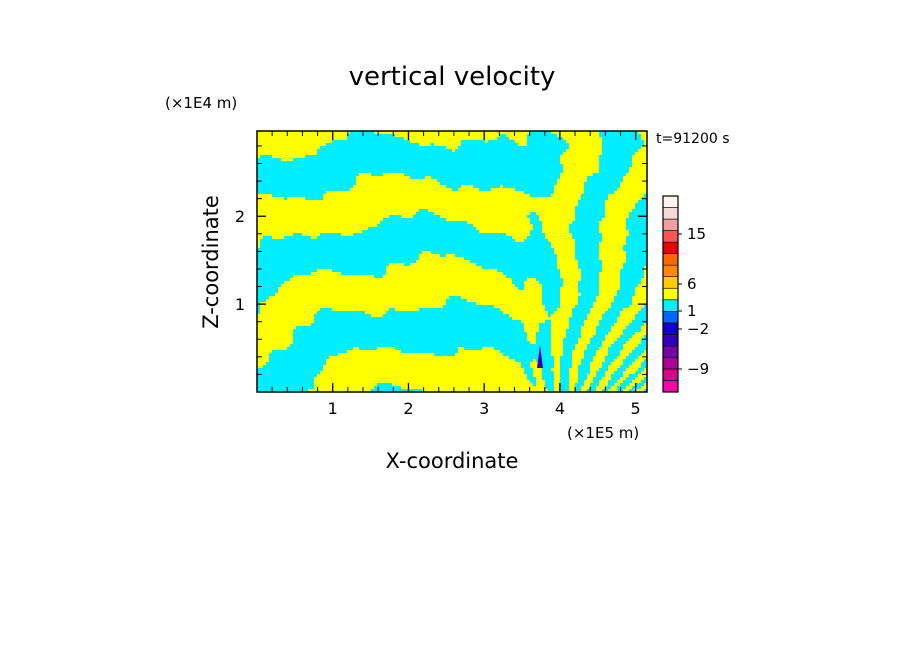 The width and height of the screenshot is (904, 658). I want to click on colorbar-label: 1, so click(692, 311).